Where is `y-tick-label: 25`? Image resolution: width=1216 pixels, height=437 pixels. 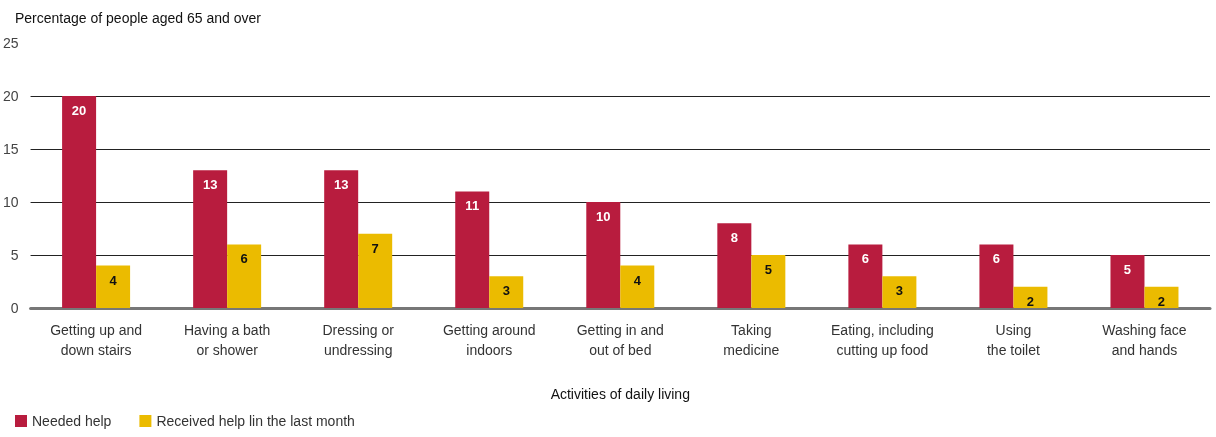 y-tick-label: 25 is located at coordinates (10, 43).